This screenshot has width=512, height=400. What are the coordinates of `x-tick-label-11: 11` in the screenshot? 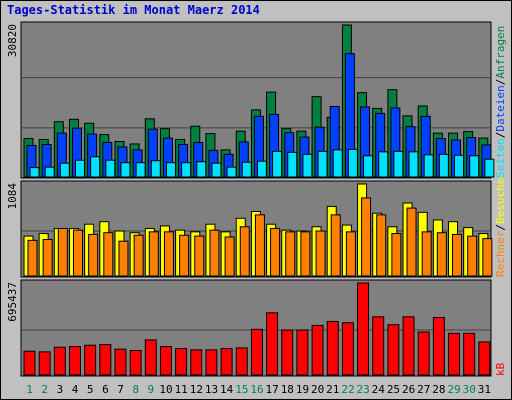 It's located at (181, 389).